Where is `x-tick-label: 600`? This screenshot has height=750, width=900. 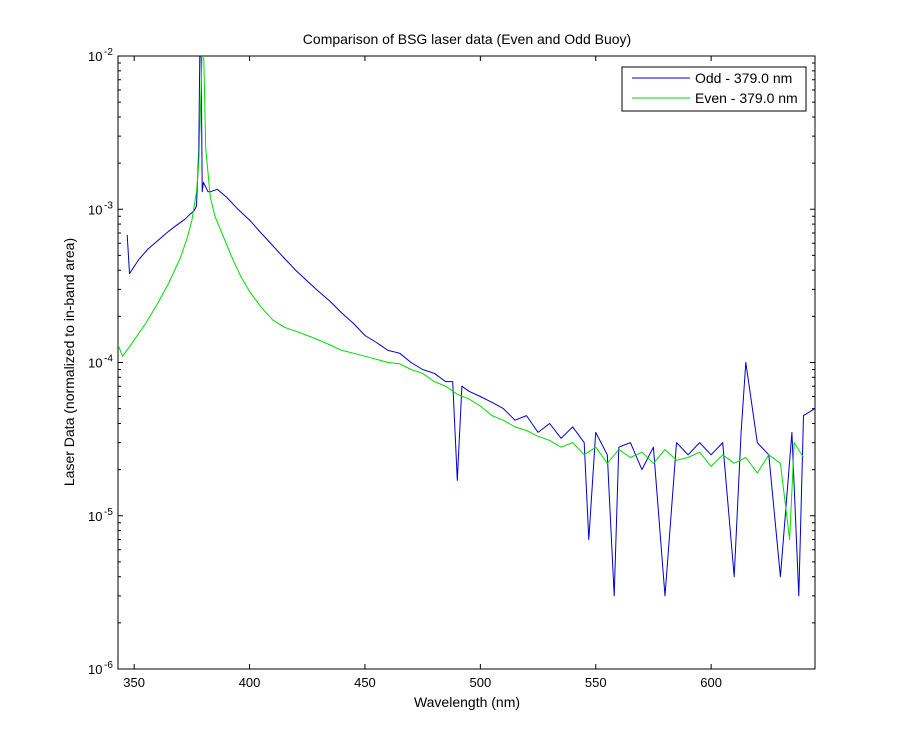 x-tick-label: 600 is located at coordinates (711, 682).